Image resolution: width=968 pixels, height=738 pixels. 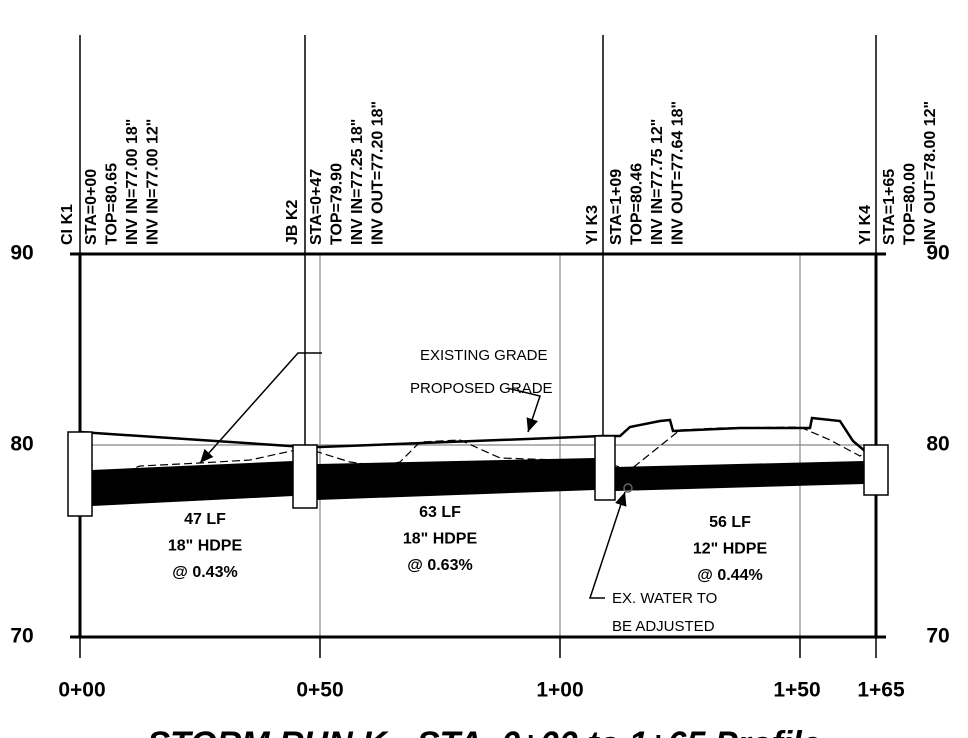 I want to click on structure-line: INV OUT=78.00 12", so click(x=930, y=173).